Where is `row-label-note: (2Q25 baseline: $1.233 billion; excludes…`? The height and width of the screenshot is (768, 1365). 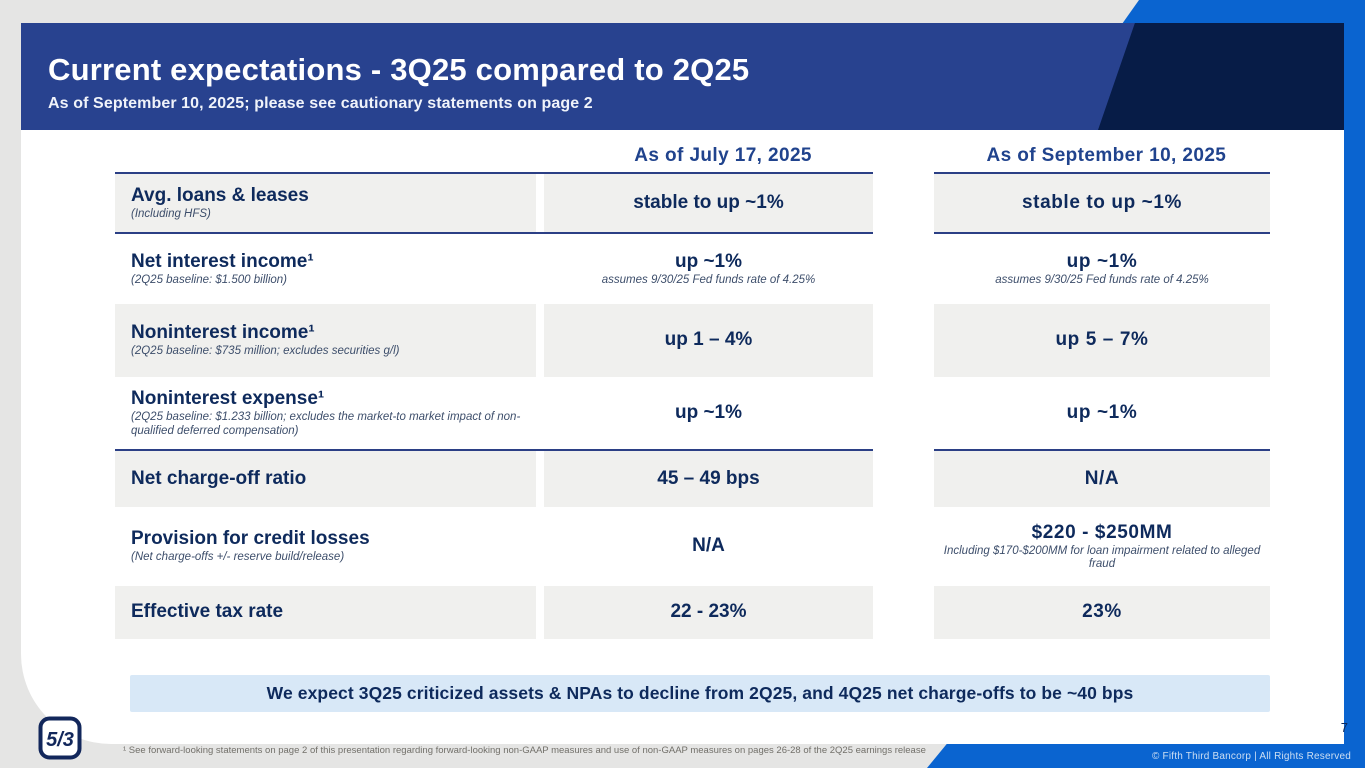 row-label-note: (2Q25 baseline: $1.233 billion; excludes… is located at coordinates (326, 424).